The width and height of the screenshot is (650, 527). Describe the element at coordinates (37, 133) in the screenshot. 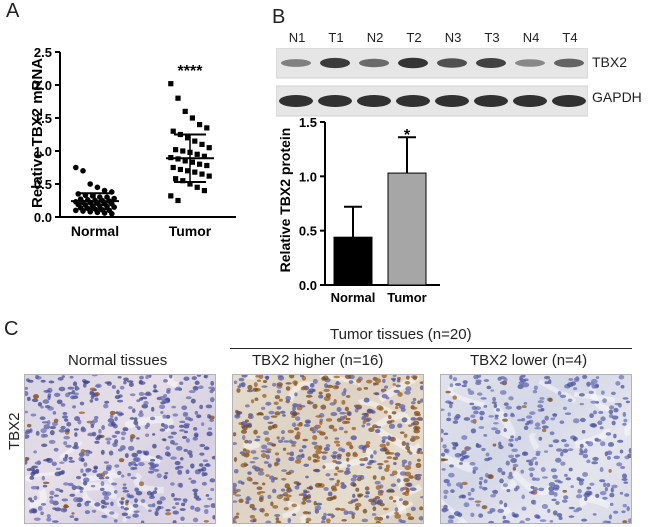

I see `mrna-y-axis-label: Relative TBX2 mRNA` at that location.